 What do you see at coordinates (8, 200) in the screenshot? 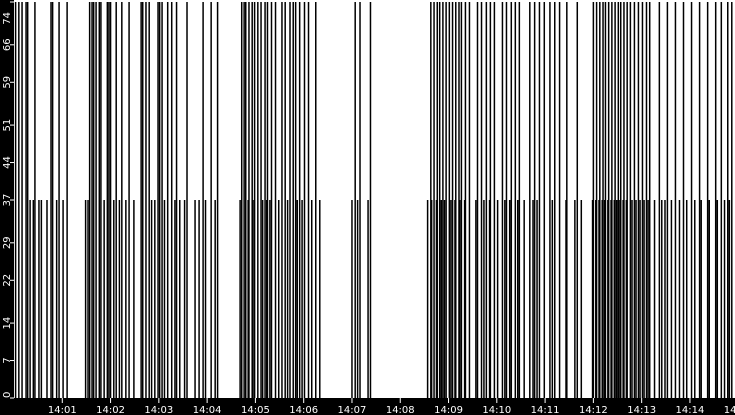
I see `y-axis: 0 7 14 22 29 37 44 51 59 66 74` at bounding box center [8, 200].